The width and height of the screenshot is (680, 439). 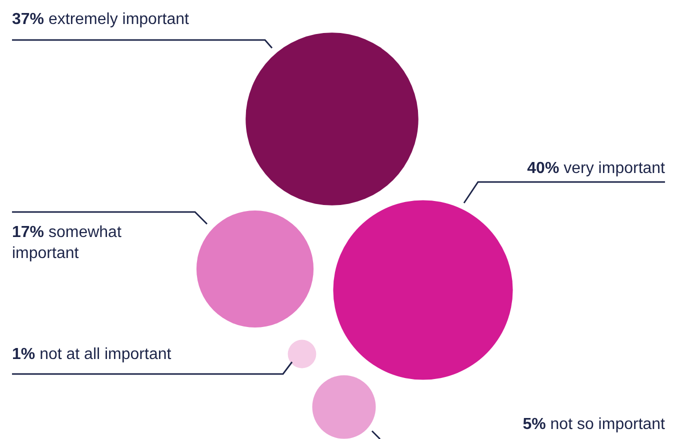 What do you see at coordinates (24, 354) in the screenshot?
I see `data-label: 1%` at bounding box center [24, 354].